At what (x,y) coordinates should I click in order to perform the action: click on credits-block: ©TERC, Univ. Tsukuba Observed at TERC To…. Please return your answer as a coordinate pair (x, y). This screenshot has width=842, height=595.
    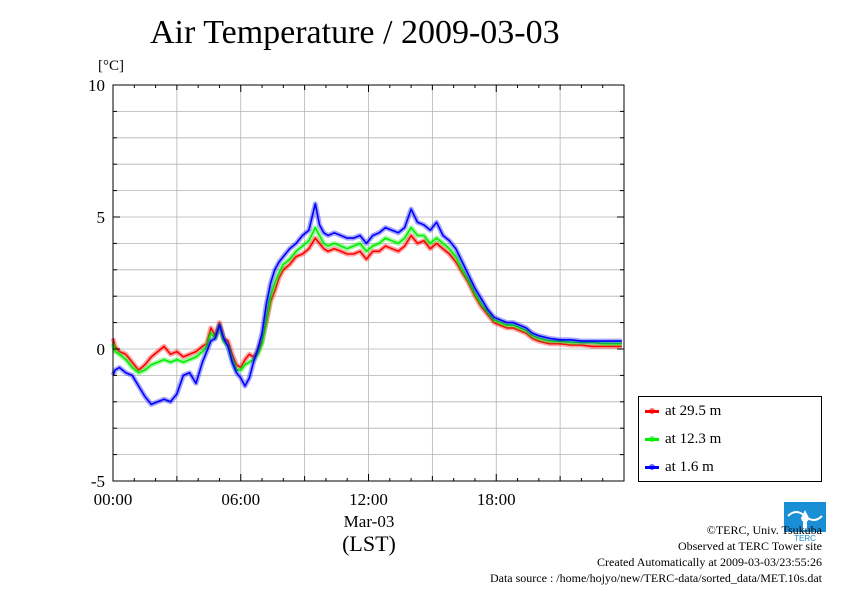
    Looking at the image, I should click on (656, 554).